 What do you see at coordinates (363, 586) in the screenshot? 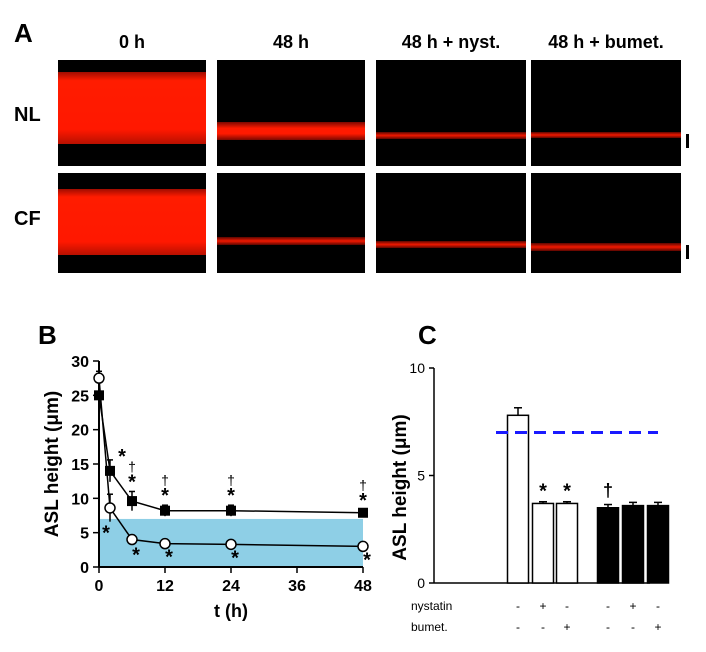
I see `x-tick-label: 48` at bounding box center [363, 586].